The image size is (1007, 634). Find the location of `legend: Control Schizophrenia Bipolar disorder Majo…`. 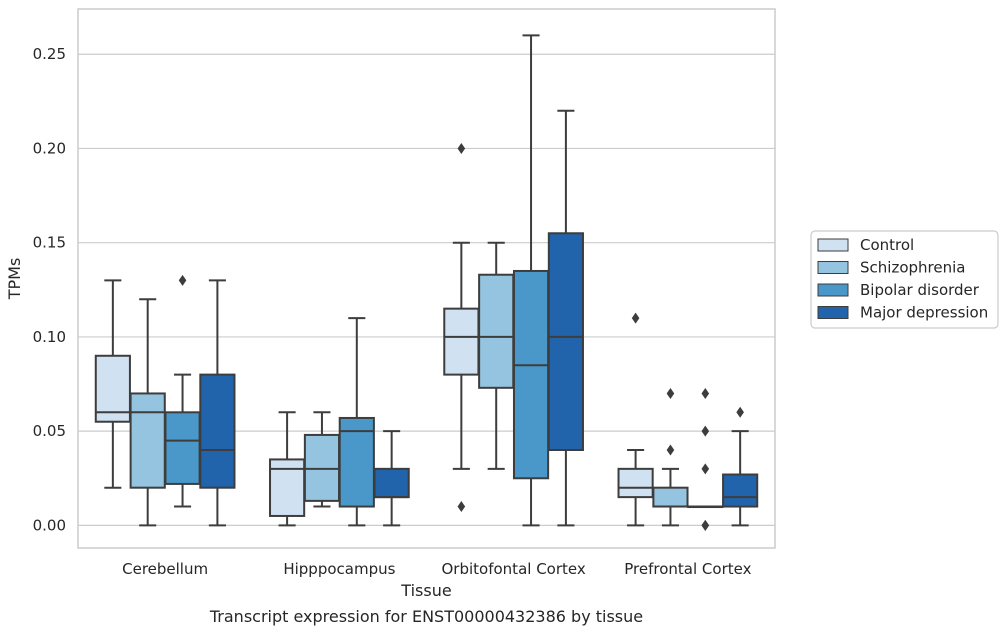

legend: Control Schizophrenia Bipolar disorder Majo… is located at coordinates (904, 279).